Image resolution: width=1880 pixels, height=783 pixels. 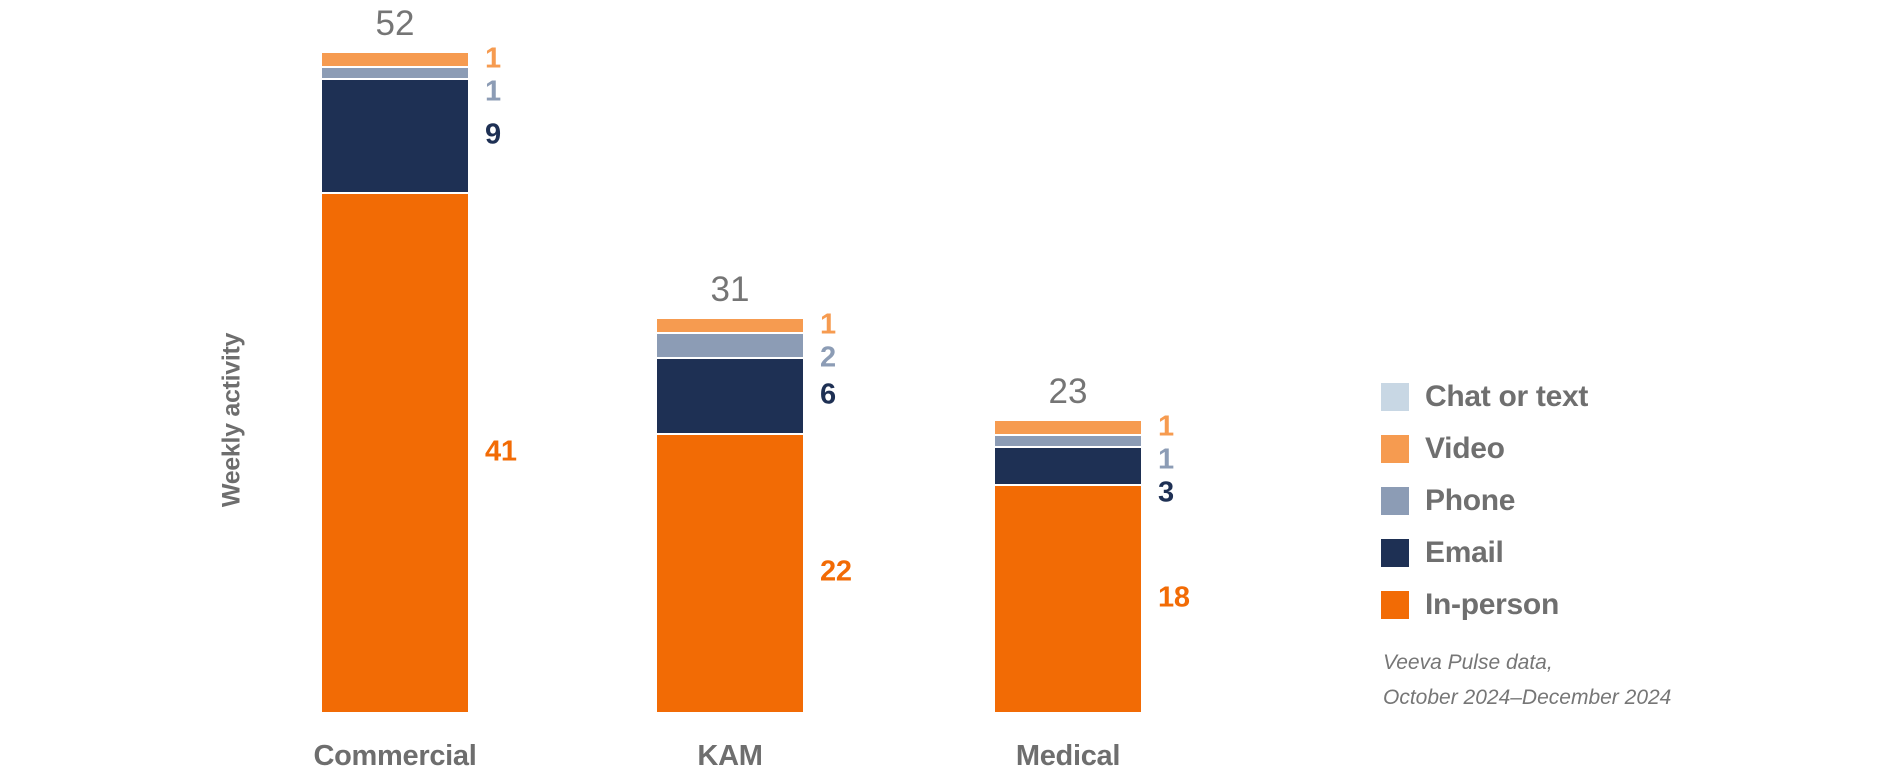 What do you see at coordinates (828, 324) in the screenshot?
I see `value-label-video-kam: 1` at bounding box center [828, 324].